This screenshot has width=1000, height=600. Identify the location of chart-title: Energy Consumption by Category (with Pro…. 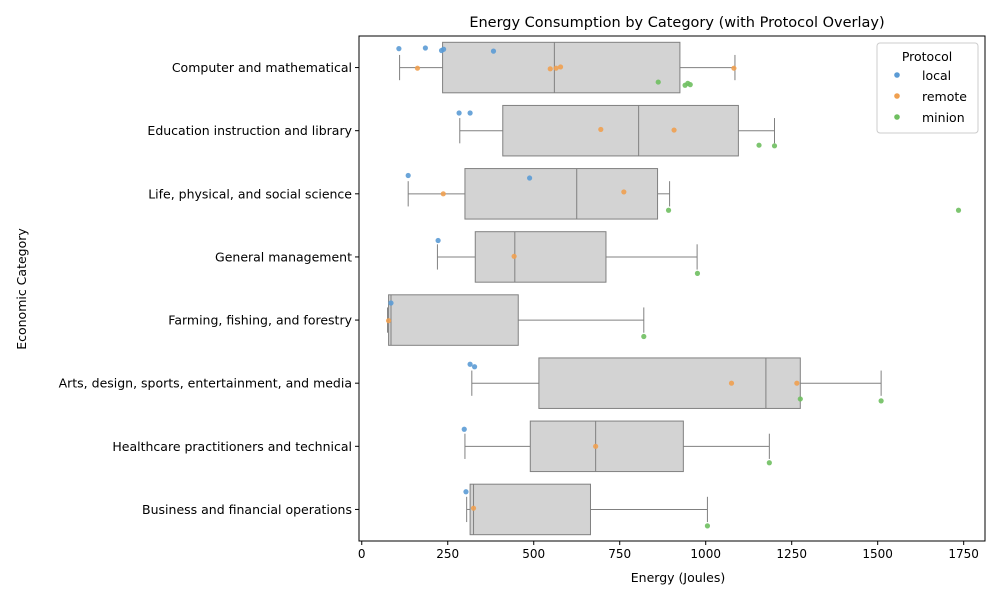
(676, 23).